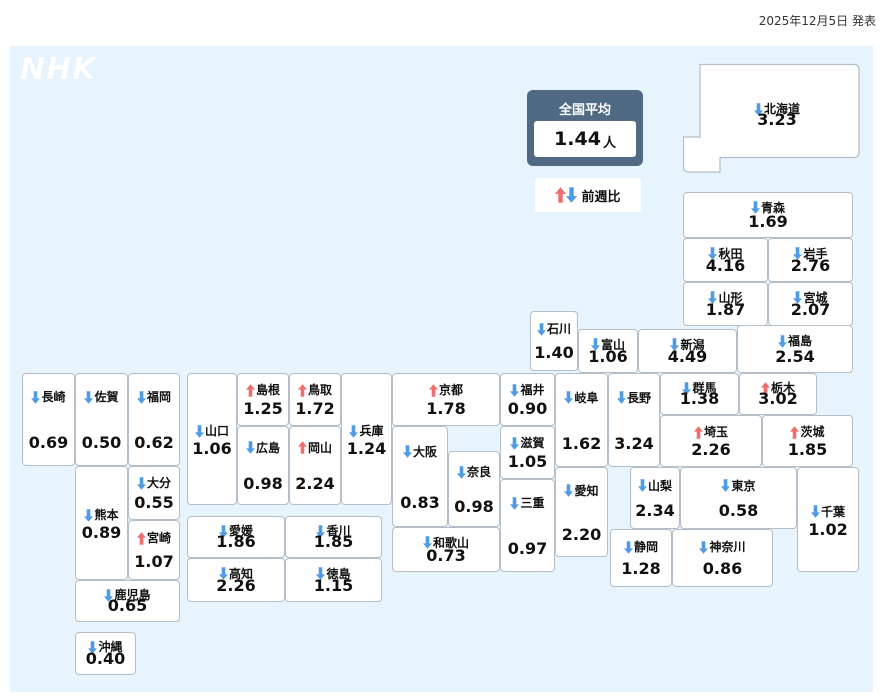 This screenshot has width=890, height=700. What do you see at coordinates (832, 511) in the screenshot?
I see `prefecture-name-text: 千葉` at bounding box center [832, 511].